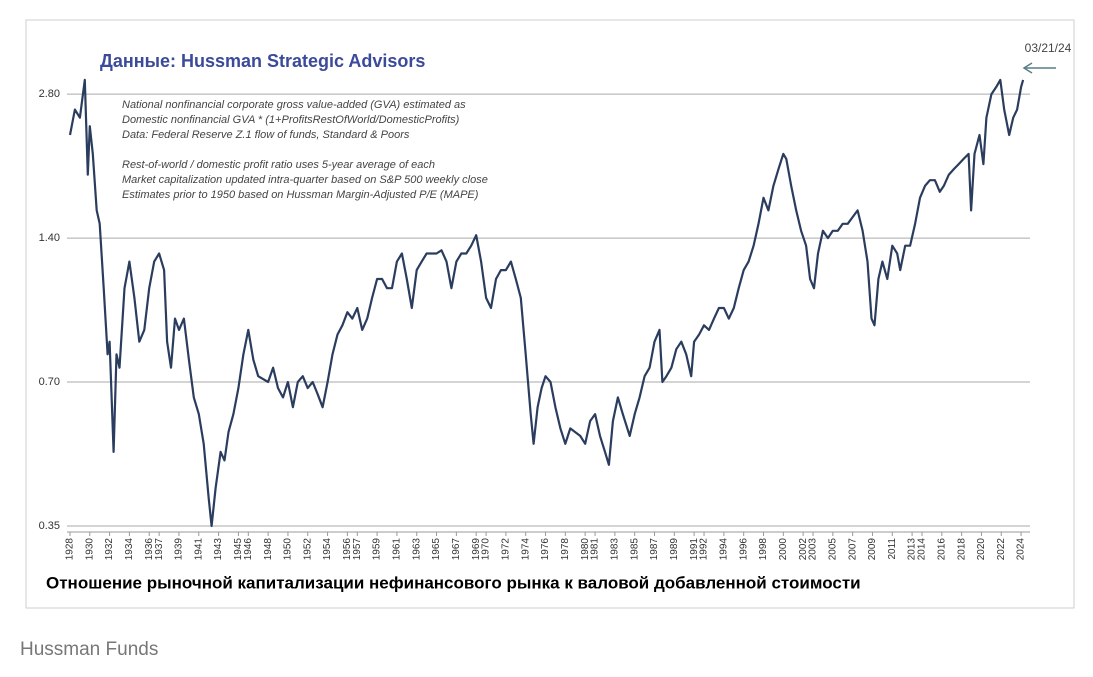 This screenshot has height=677, width=1093. I want to click on x-tick-label: 1948, so click(268, 549).